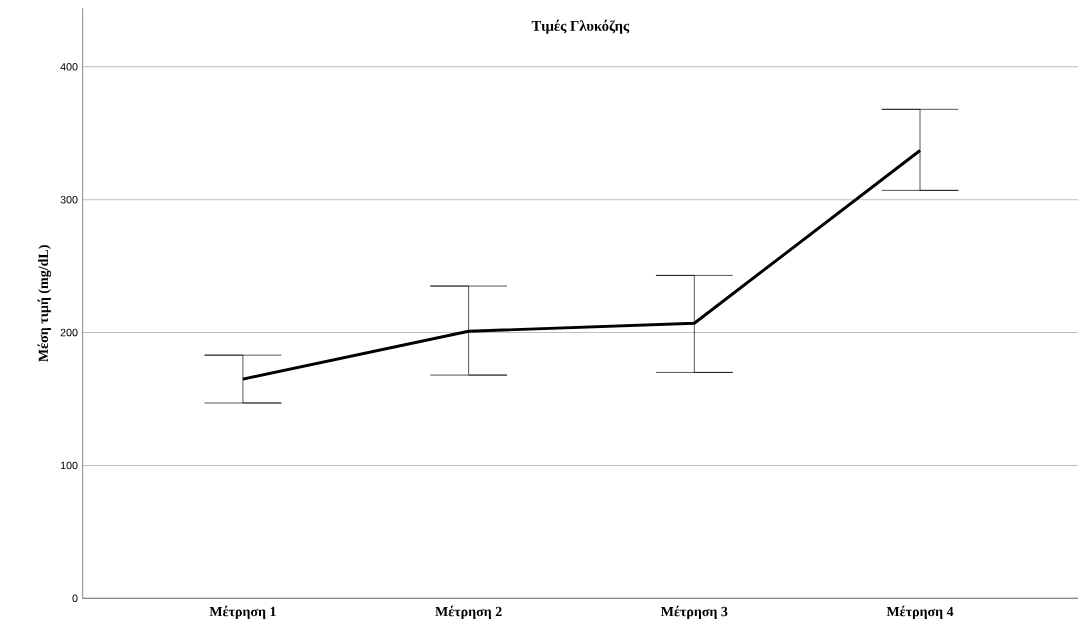 The image size is (1078, 633). I want to click on y-tick-label: 200, so click(69, 332).